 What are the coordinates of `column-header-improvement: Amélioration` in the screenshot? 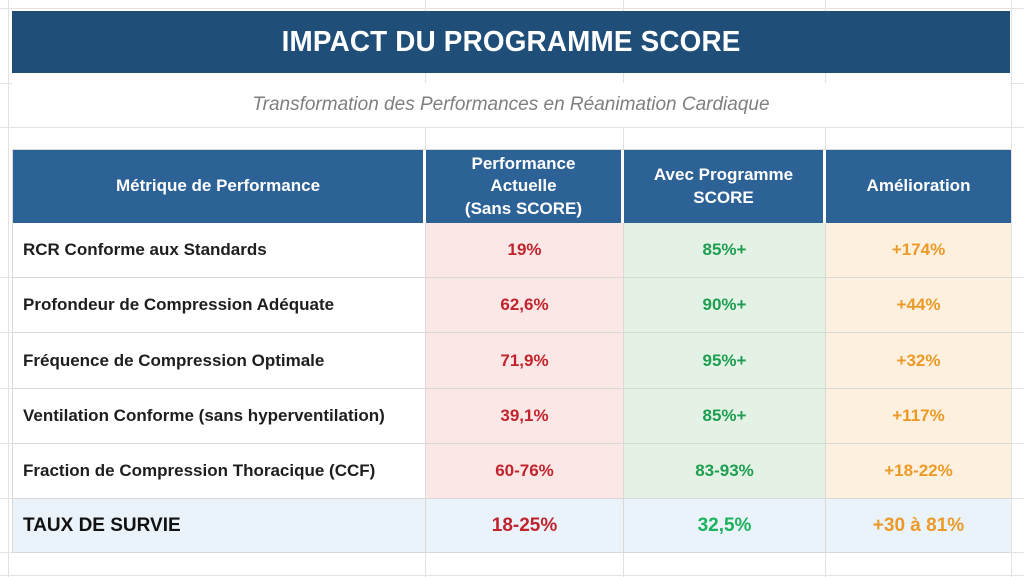 It's located at (918, 186).